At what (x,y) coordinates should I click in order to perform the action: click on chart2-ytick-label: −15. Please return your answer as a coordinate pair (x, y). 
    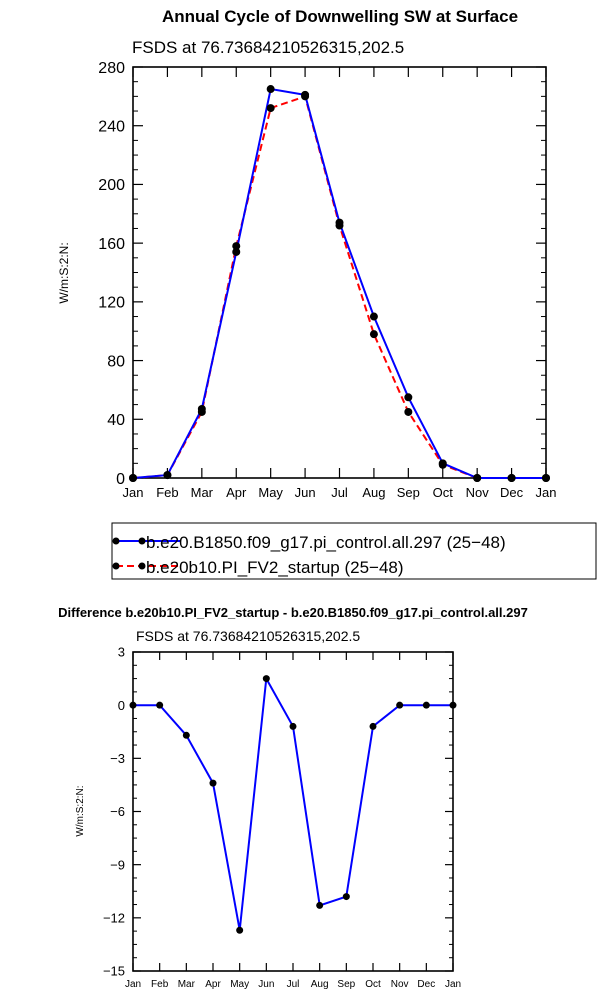
    Looking at the image, I should click on (114, 971).